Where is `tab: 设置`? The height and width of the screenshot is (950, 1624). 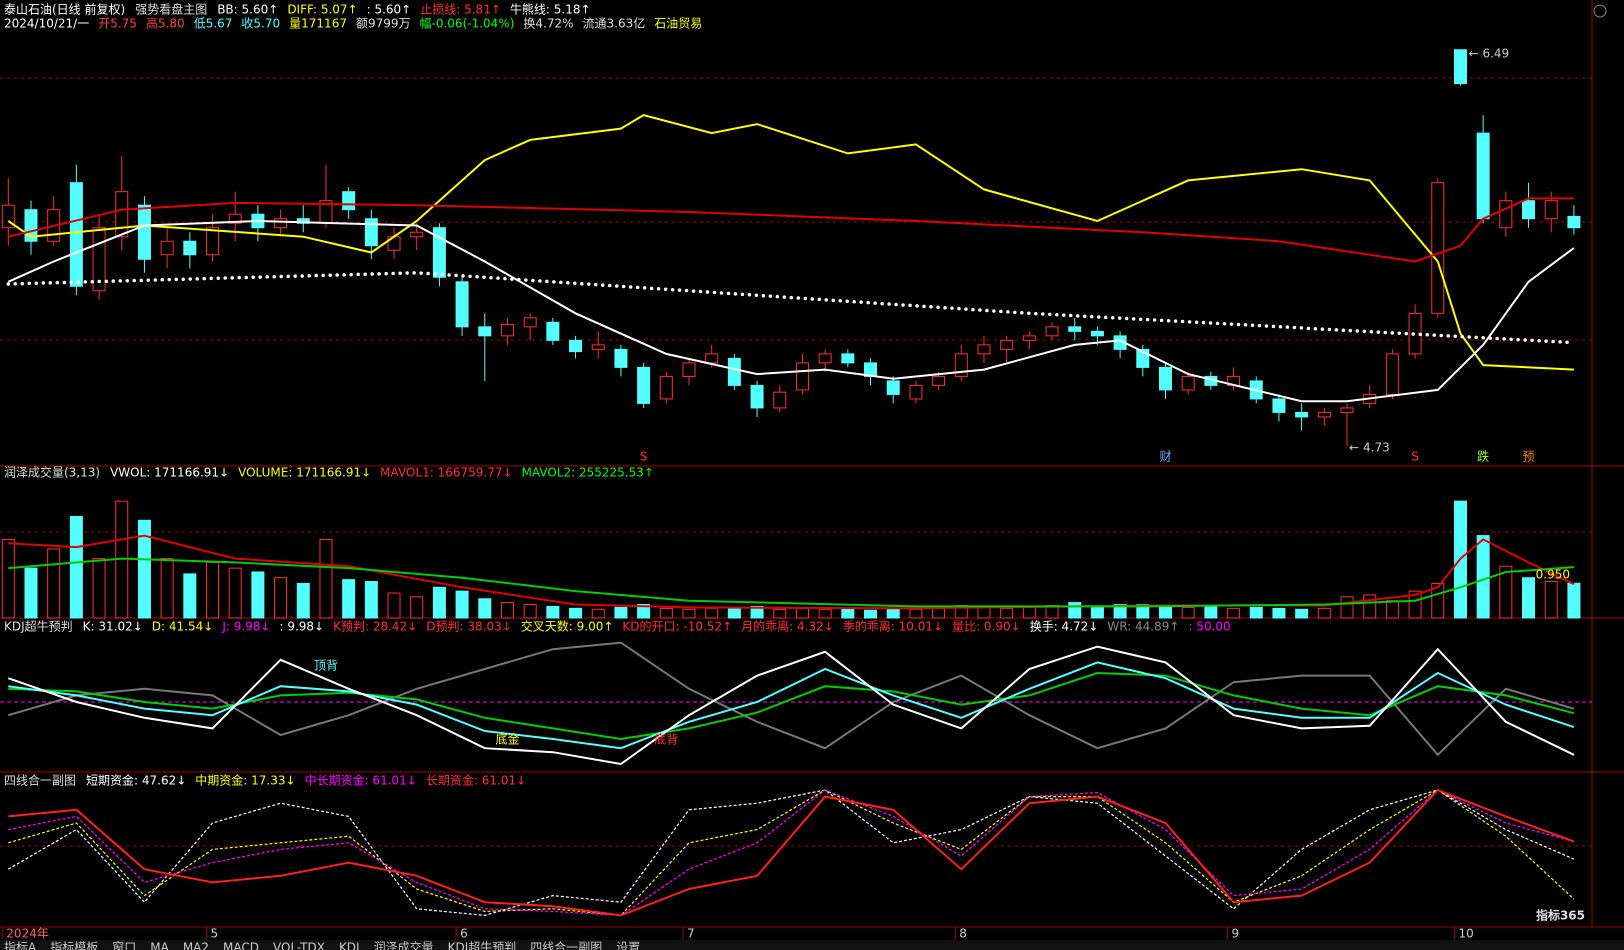
tab: 设置 is located at coordinates (628, 945).